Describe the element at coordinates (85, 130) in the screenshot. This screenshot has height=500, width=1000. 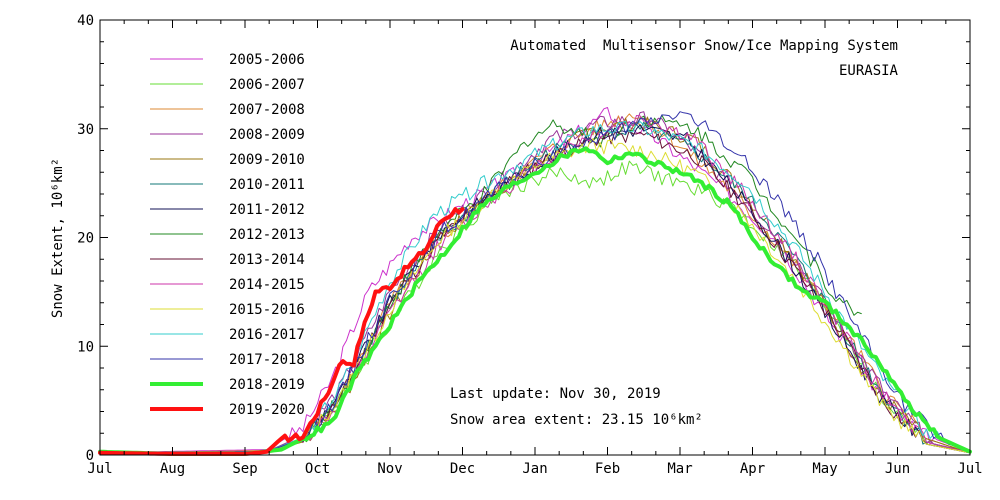
I see `y-tick-label: 30` at that location.